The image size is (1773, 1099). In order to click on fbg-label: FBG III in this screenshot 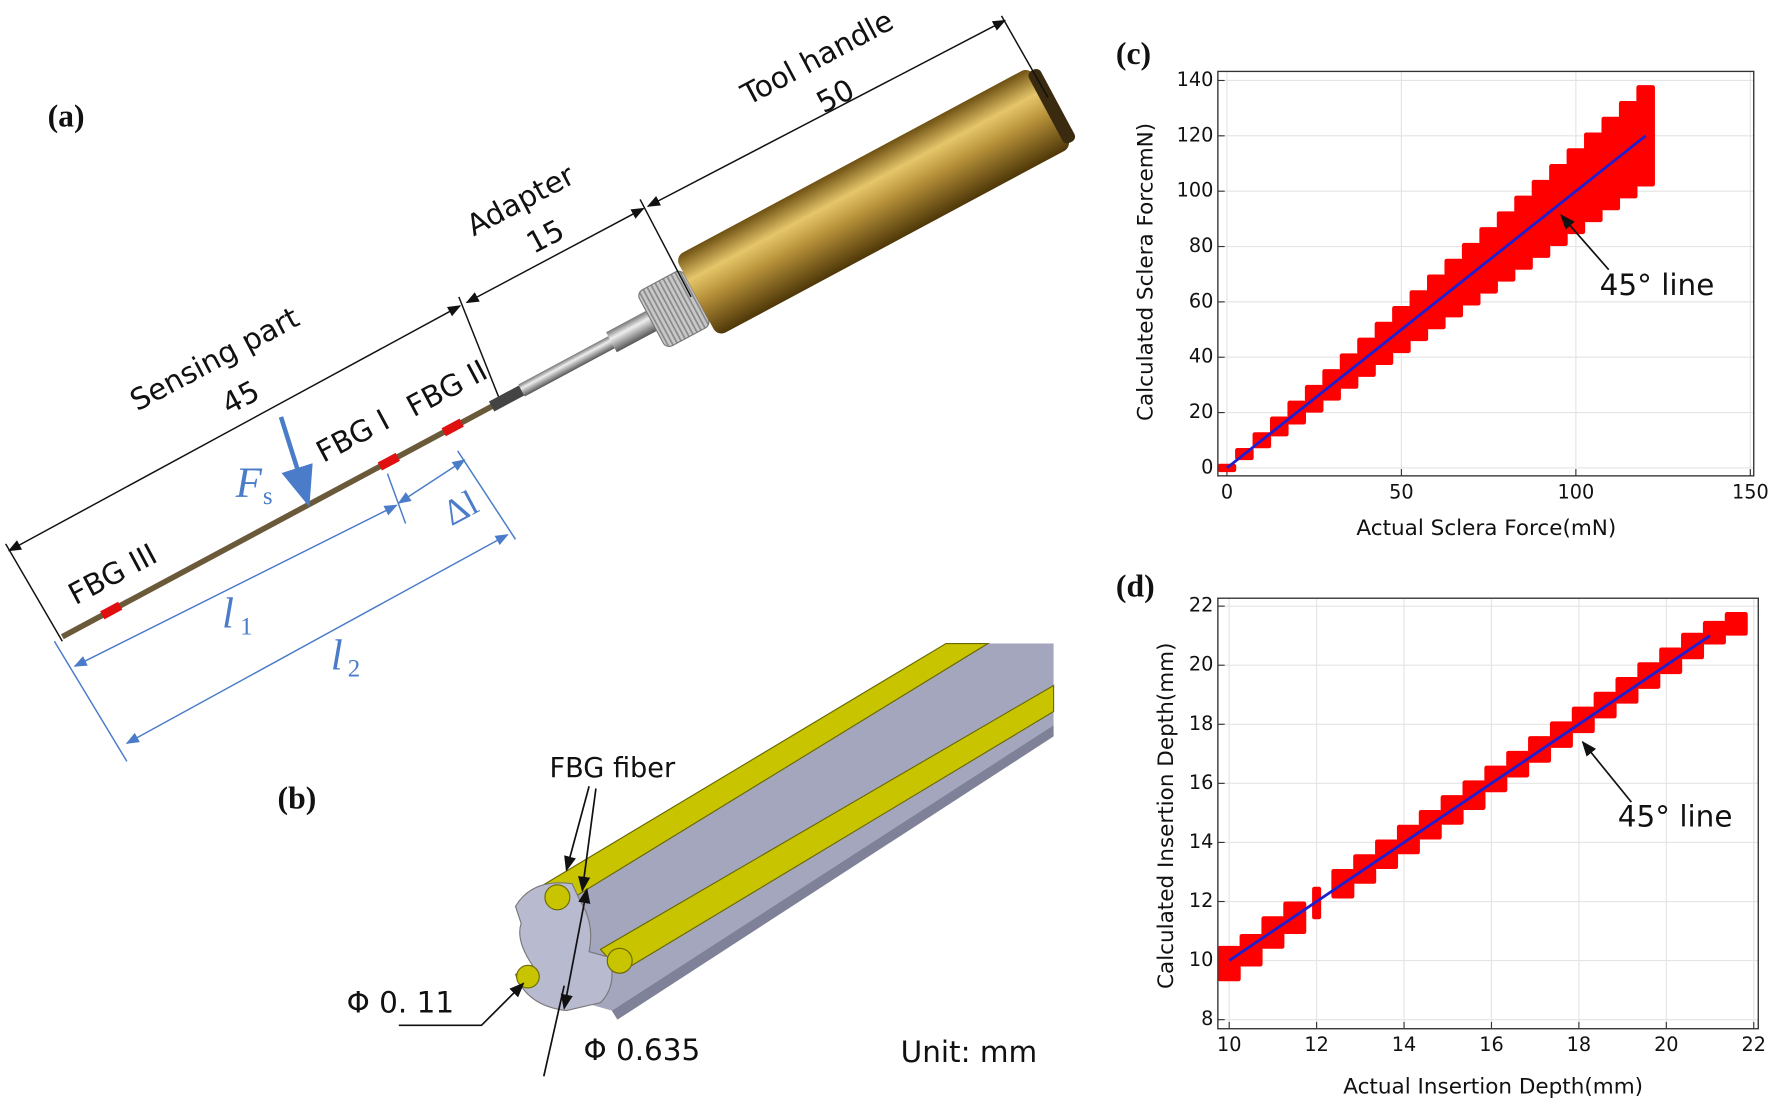, I will do `click(113, 574)`.